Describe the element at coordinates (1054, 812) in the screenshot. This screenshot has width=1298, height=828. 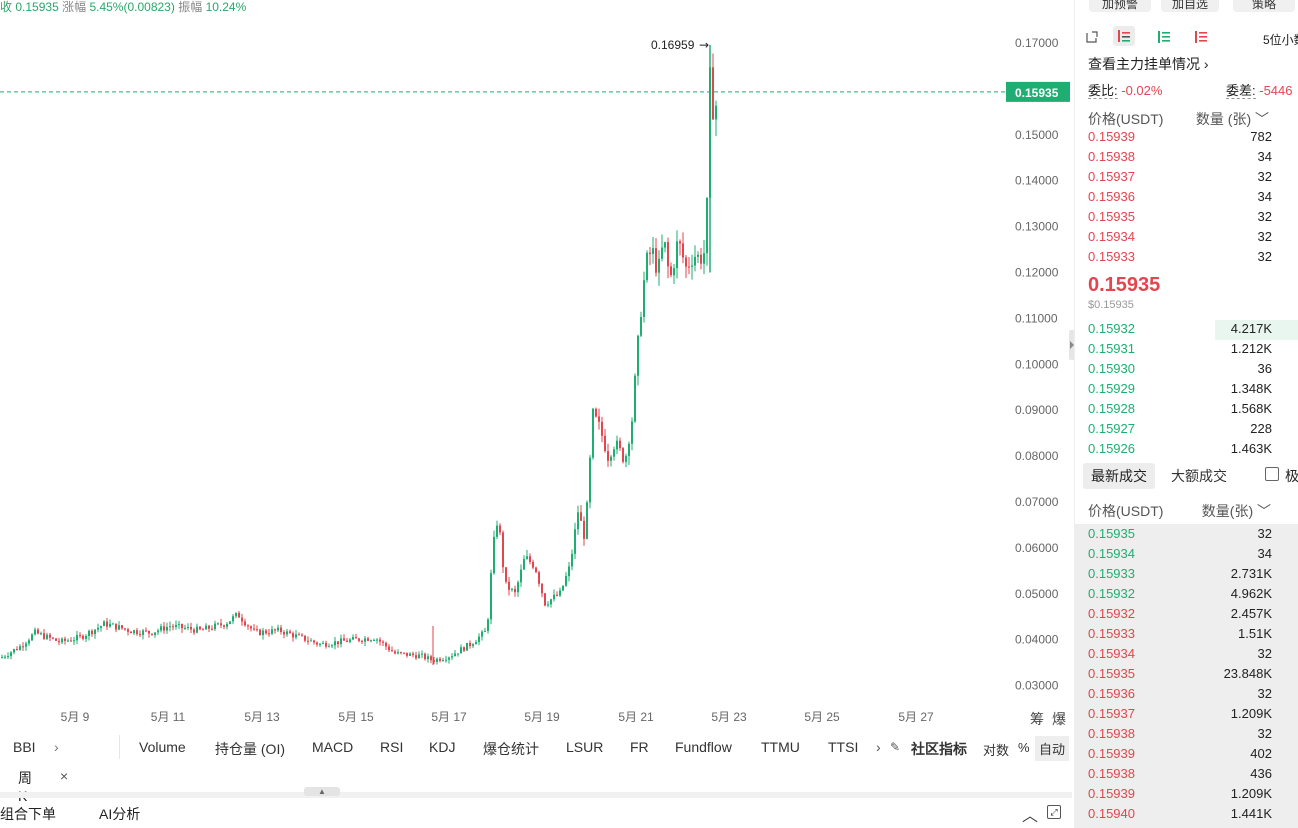
I see `expand-icon: ⤢` at that location.